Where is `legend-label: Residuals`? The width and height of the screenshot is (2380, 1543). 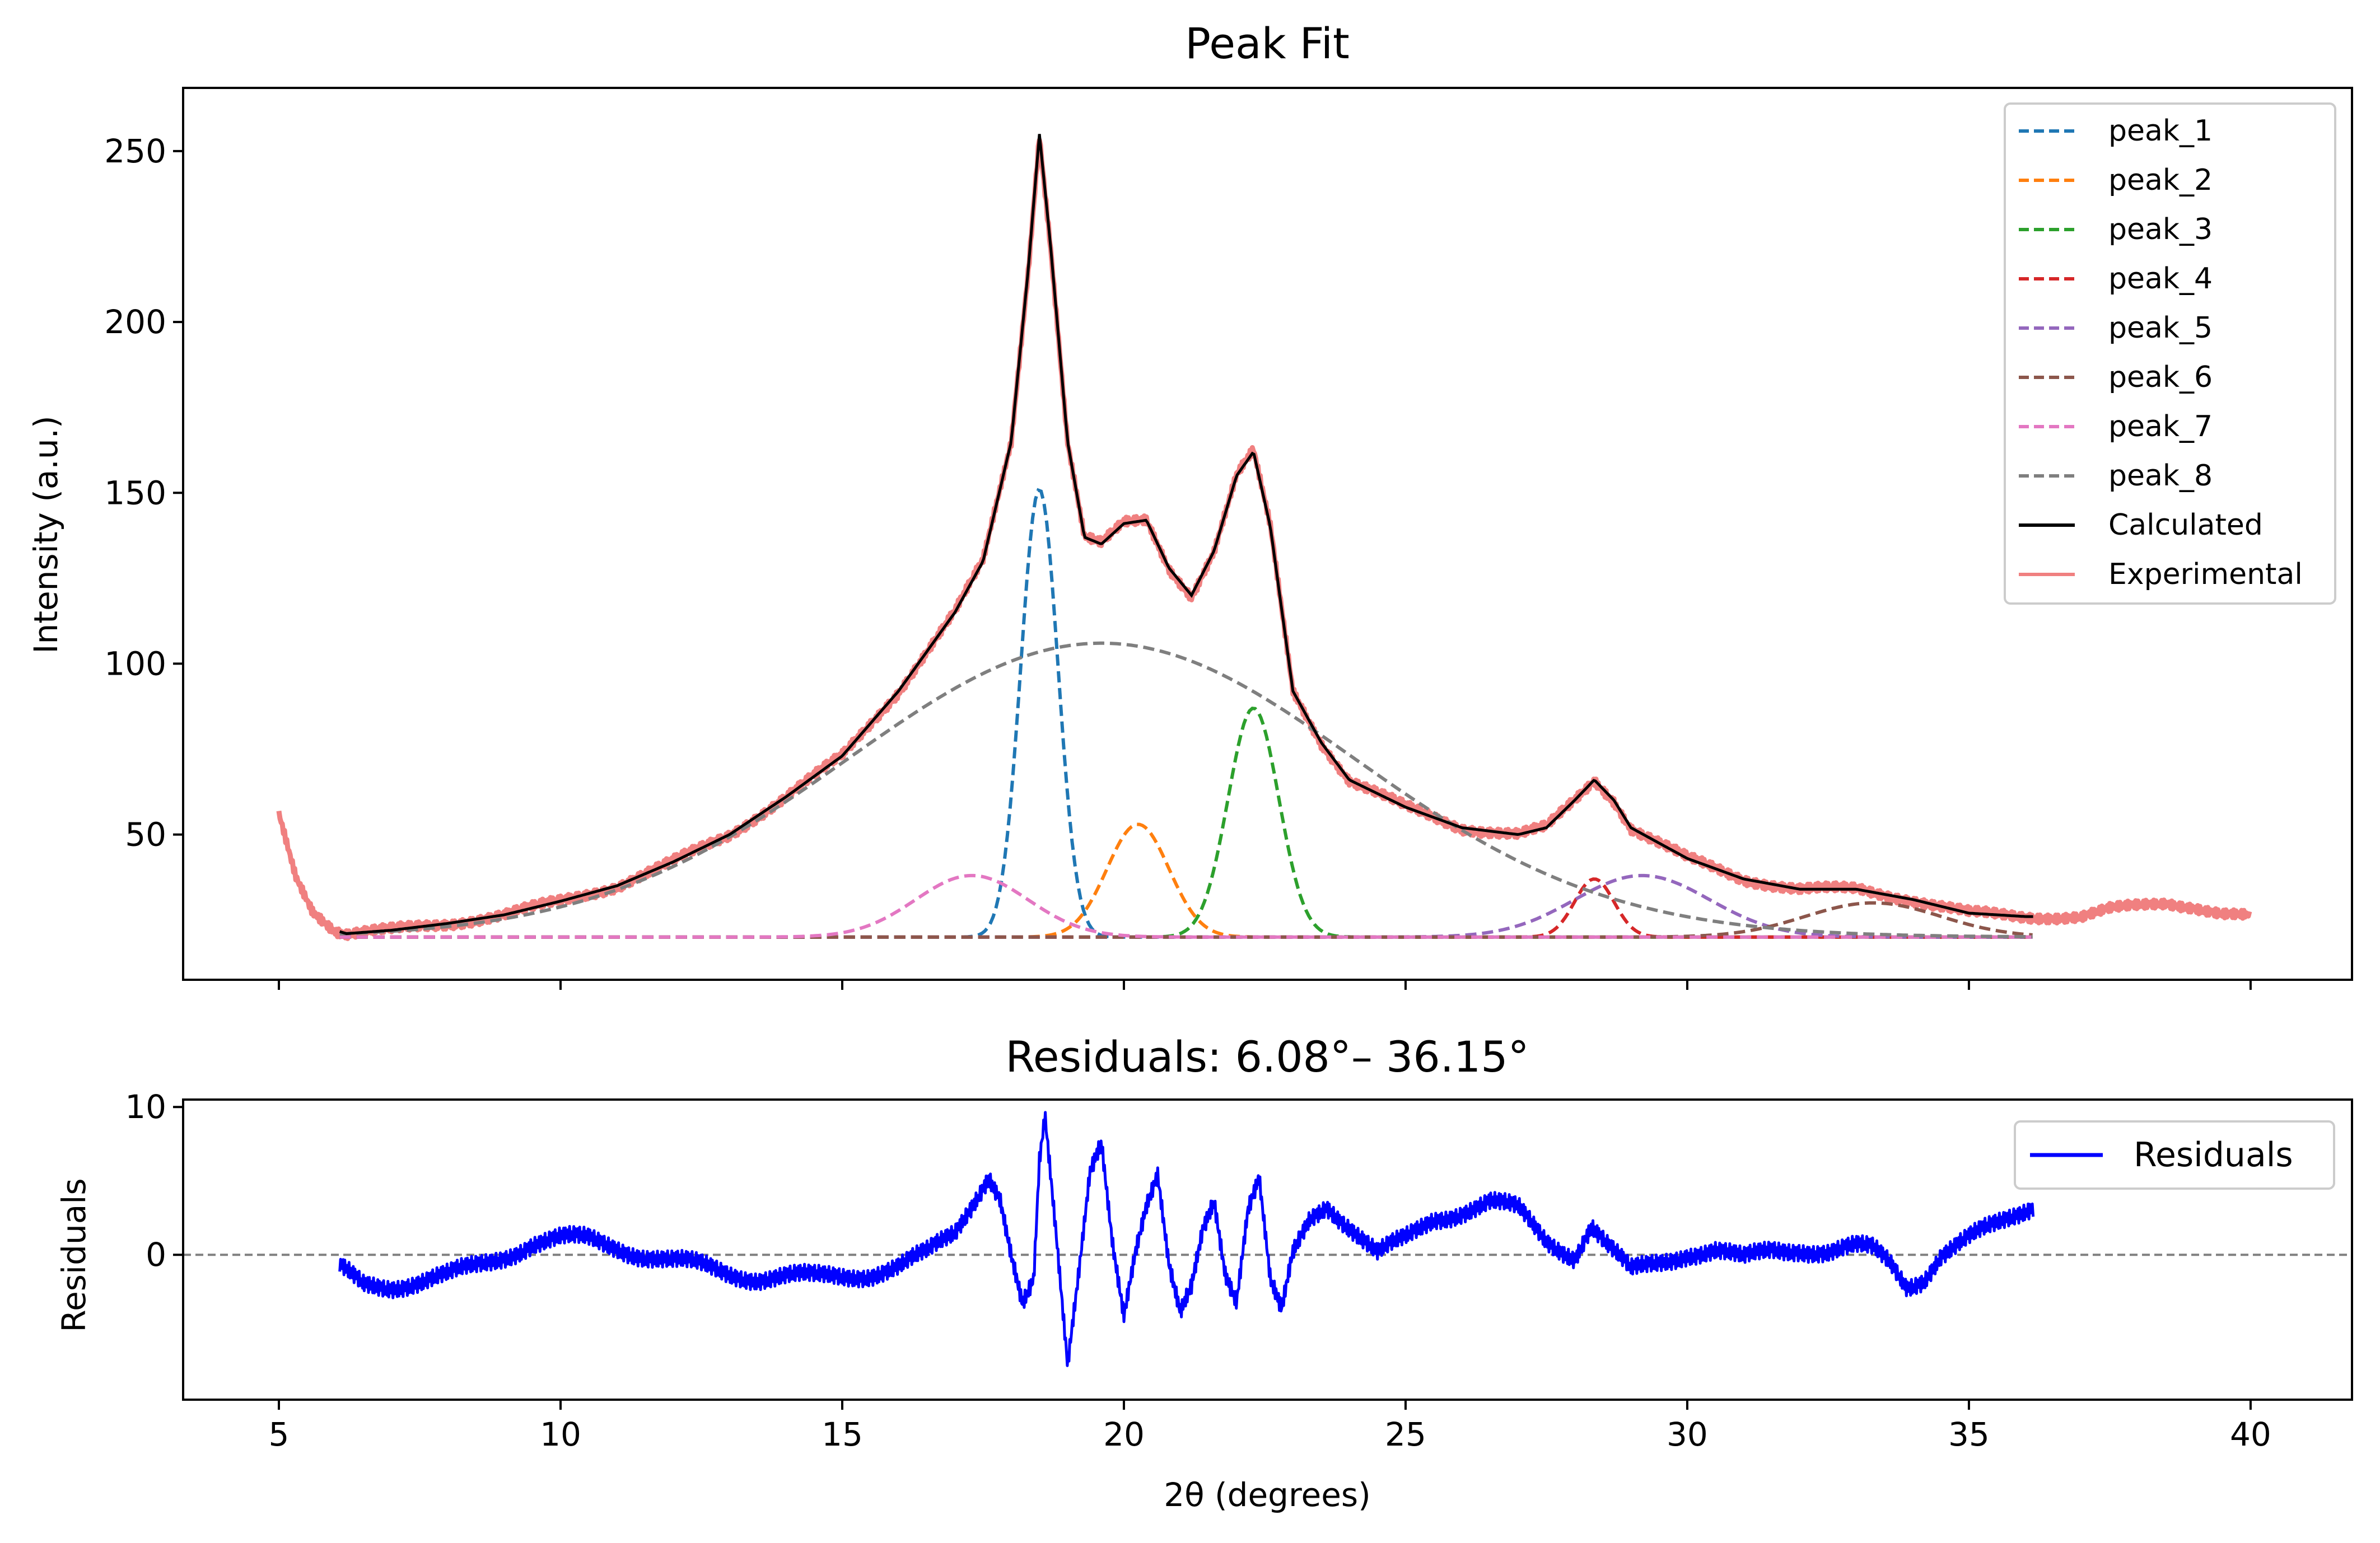
legend-label: Residuals is located at coordinates (2214, 1155).